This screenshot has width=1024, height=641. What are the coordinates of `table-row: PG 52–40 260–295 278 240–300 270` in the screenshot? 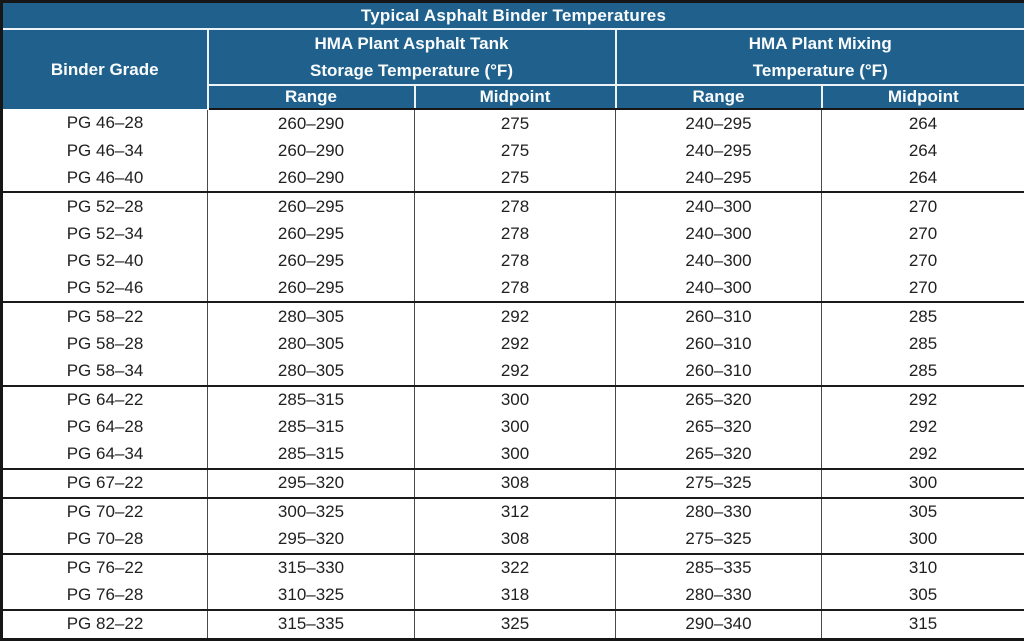 It's located at (512, 261).